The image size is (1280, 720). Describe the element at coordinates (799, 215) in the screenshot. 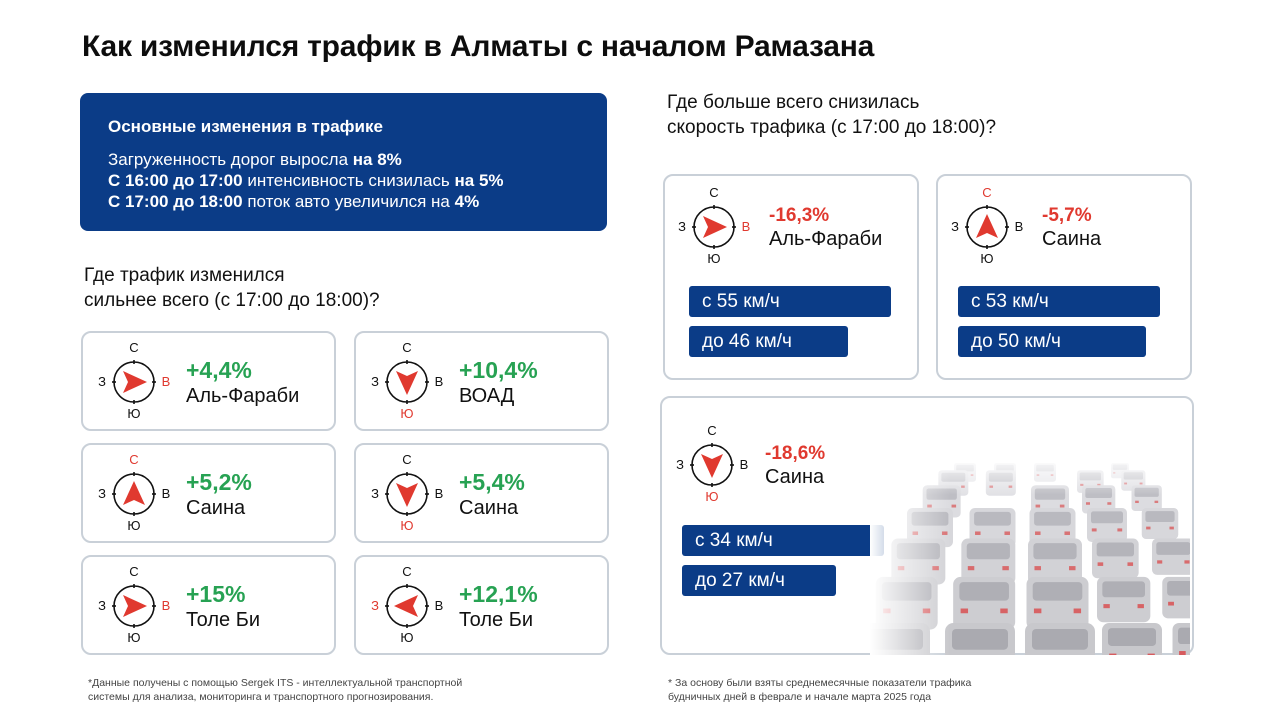

I see `change-percent: -16,3%` at that location.